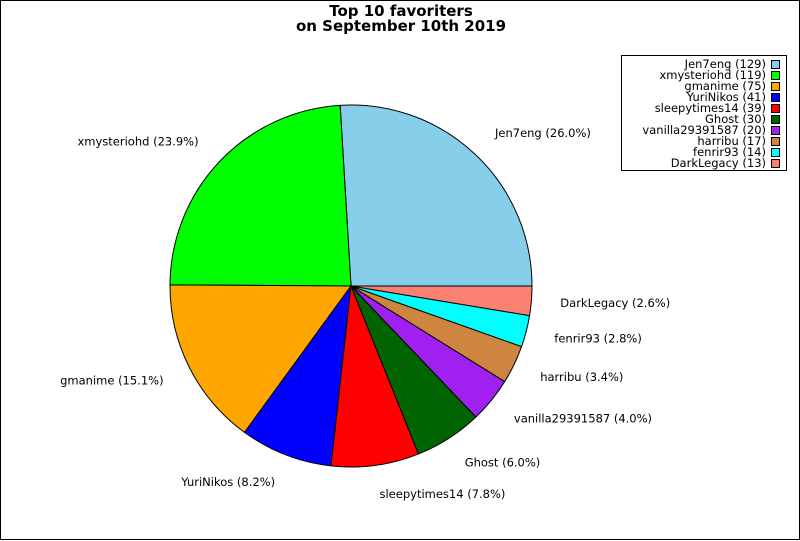 This screenshot has width=800, height=541. I want to click on slice-label-darklegacy: DarkLegacy (2.6%), so click(615, 303).